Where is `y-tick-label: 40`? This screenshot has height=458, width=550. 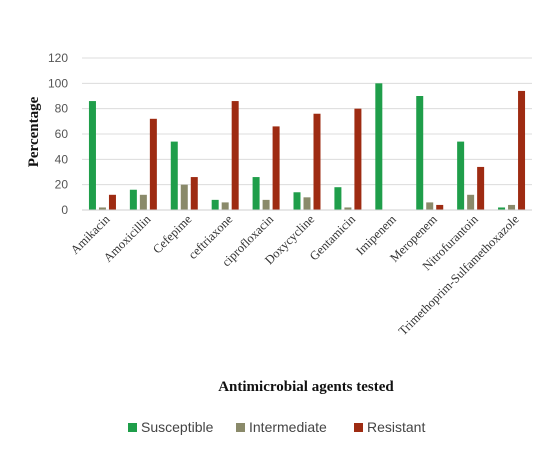
y-tick-label: 40 is located at coordinates (62, 159).